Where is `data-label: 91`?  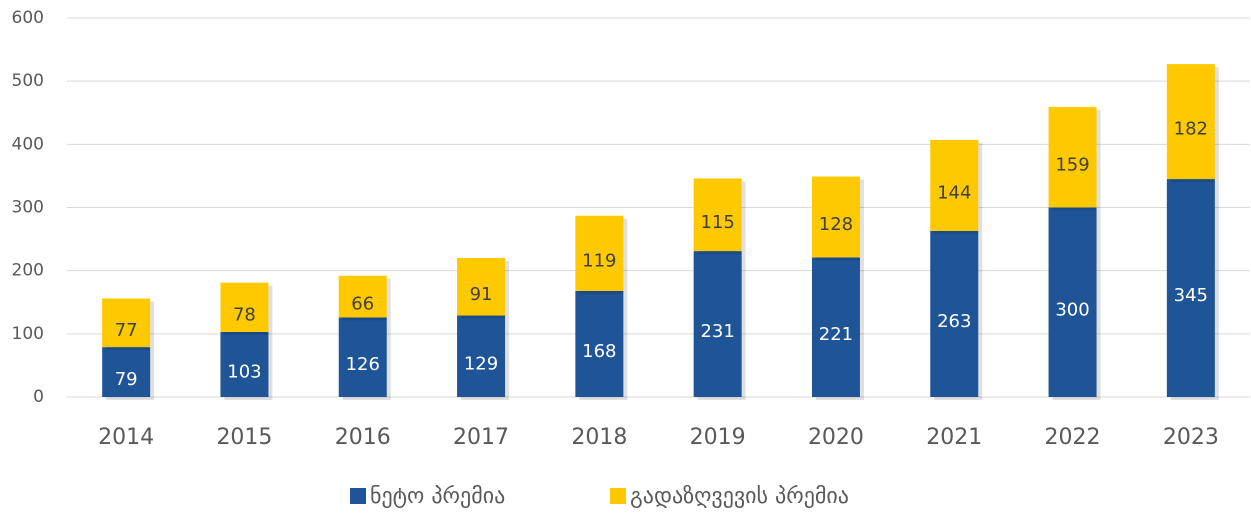
data-label: 91 is located at coordinates (481, 294).